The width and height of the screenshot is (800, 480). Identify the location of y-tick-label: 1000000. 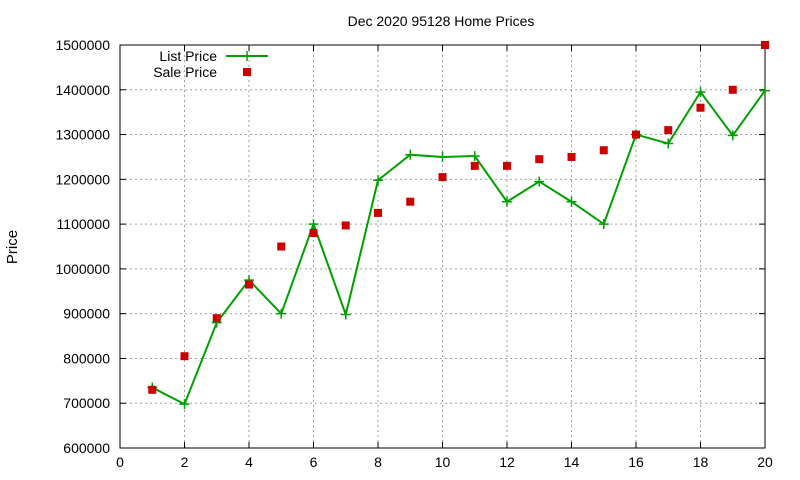
(82, 269).